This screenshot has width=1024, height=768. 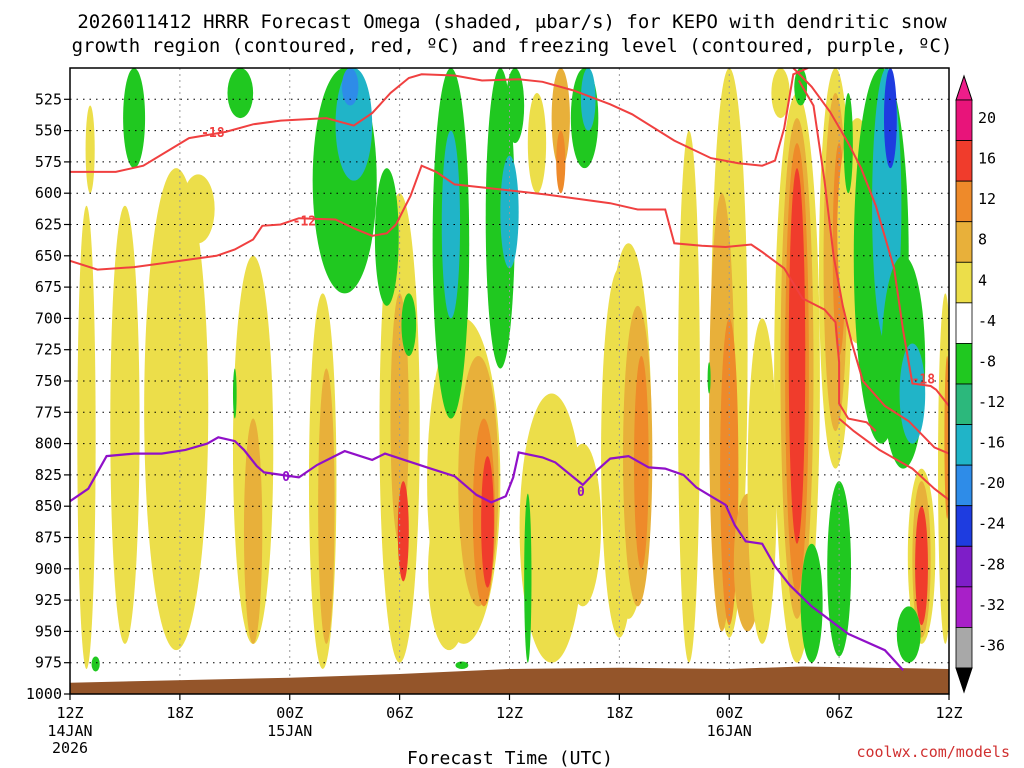 I want to click on y-tick-label-900: 900, so click(x=48, y=569).